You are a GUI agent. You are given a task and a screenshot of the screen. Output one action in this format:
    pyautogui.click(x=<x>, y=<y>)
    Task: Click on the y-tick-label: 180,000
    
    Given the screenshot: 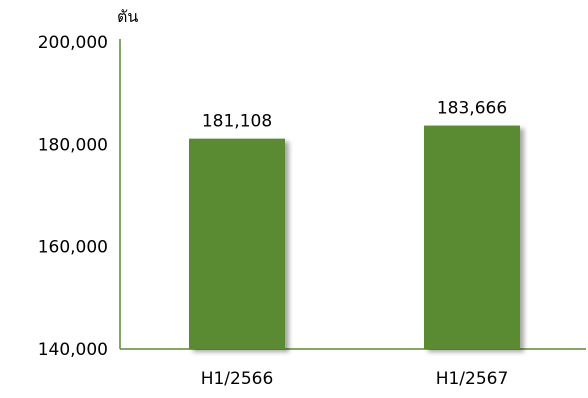 What is the action you would take?
    pyautogui.click(x=73, y=145)
    